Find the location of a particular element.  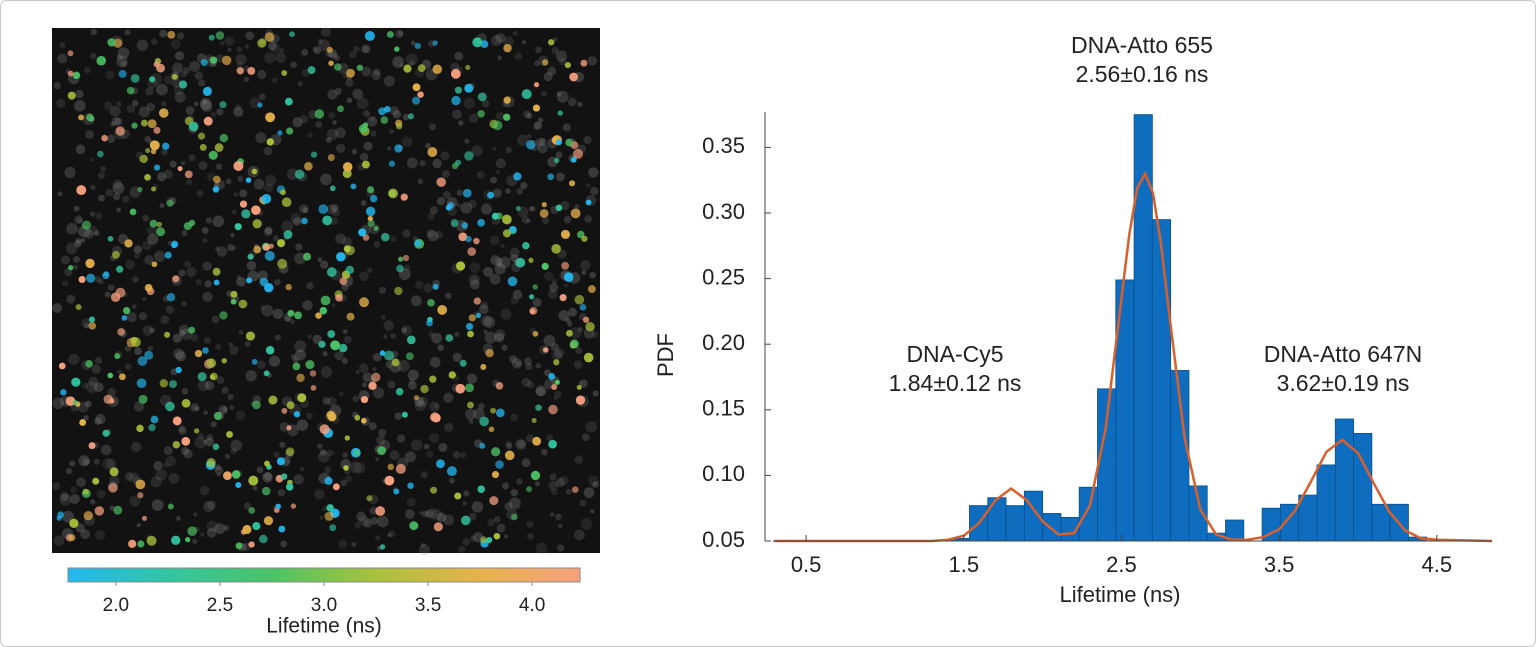

annotation-name: DNA-Atto 647N is located at coordinates (1343, 354).